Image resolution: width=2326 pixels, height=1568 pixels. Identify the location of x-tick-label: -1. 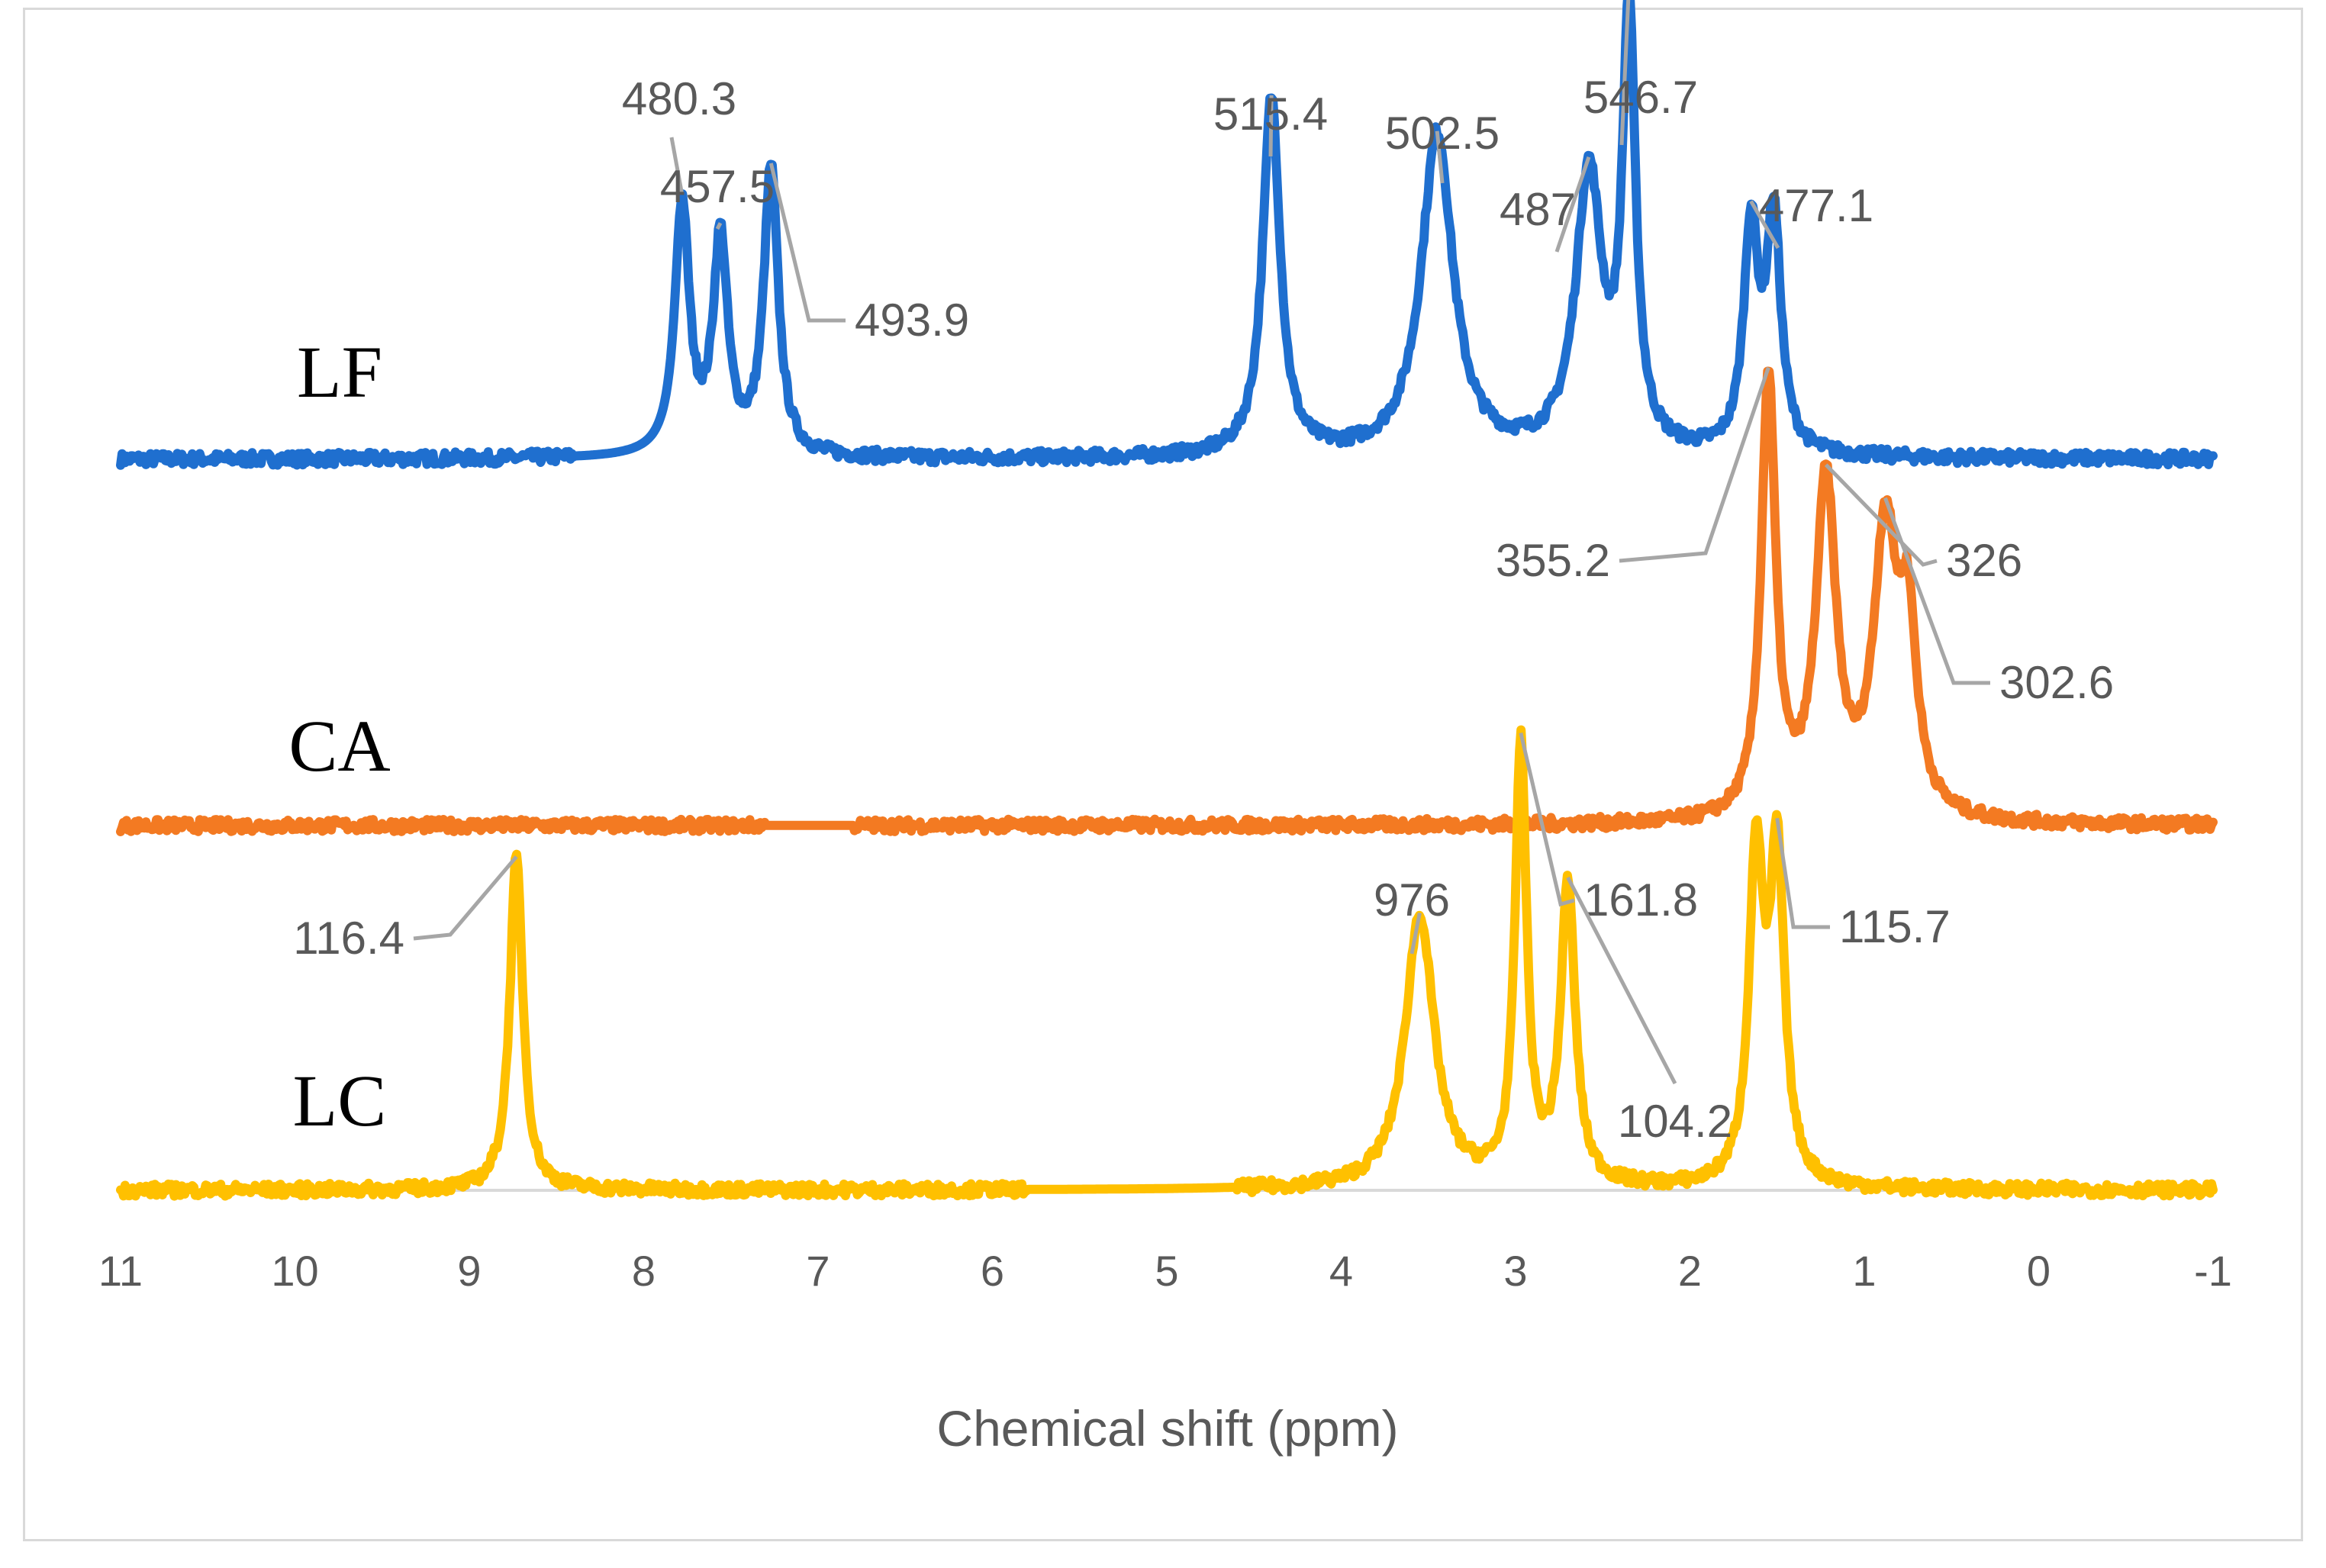
(2213, 1271).